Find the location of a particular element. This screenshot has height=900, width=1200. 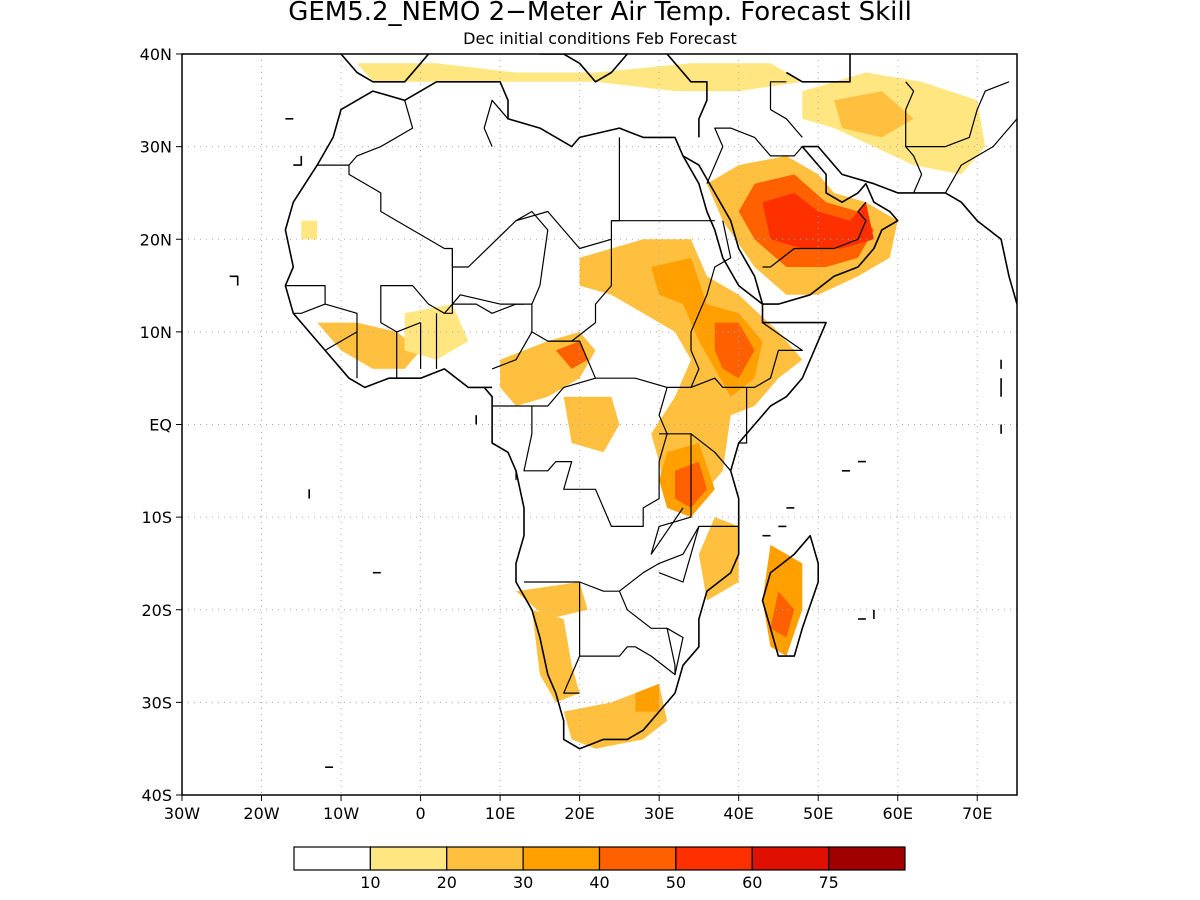

colorbar-label: 40 is located at coordinates (599, 882).